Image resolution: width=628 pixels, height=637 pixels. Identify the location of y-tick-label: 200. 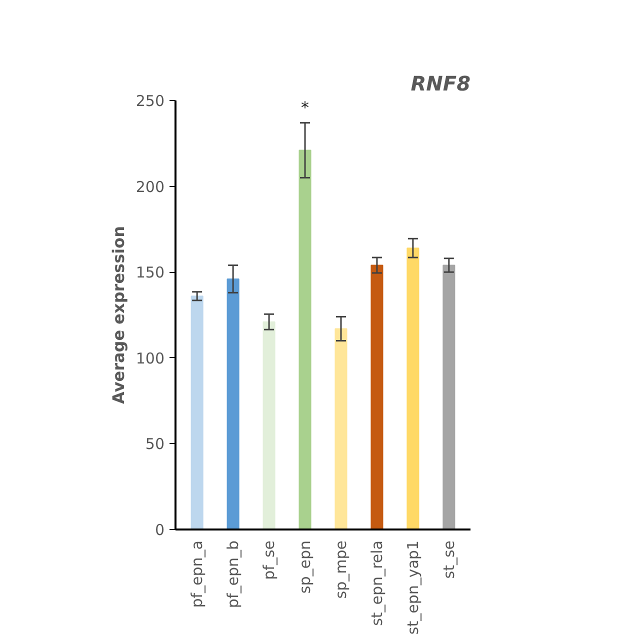
(150, 187).